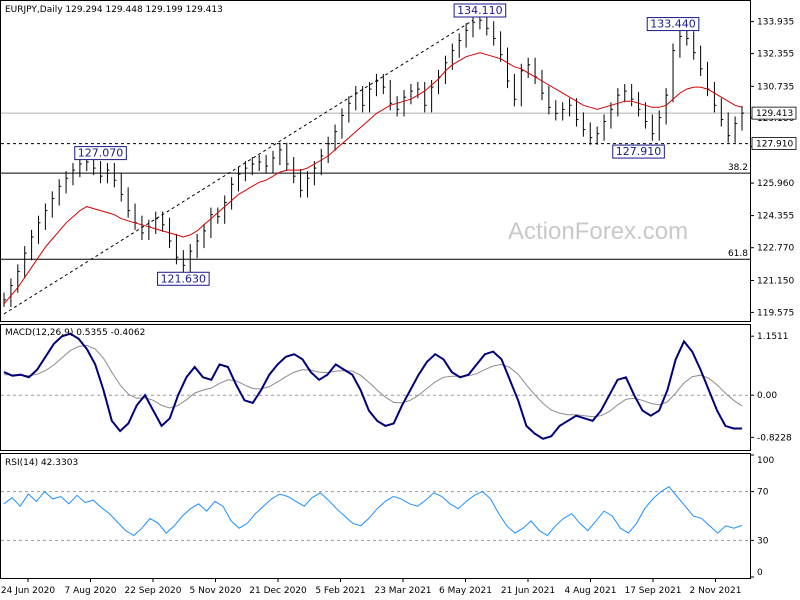 Image resolution: width=800 pixels, height=600 pixels. Describe the element at coordinates (652, 591) in the screenshot. I see `x-tick-label: 17 Sep 2021` at that location.